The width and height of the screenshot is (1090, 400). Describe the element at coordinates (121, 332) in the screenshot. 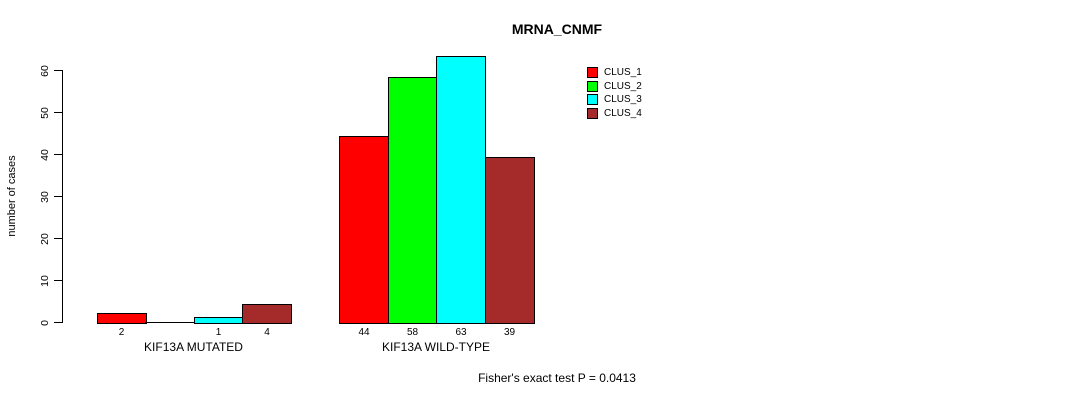

I see `bar-value-label: 2` at that location.